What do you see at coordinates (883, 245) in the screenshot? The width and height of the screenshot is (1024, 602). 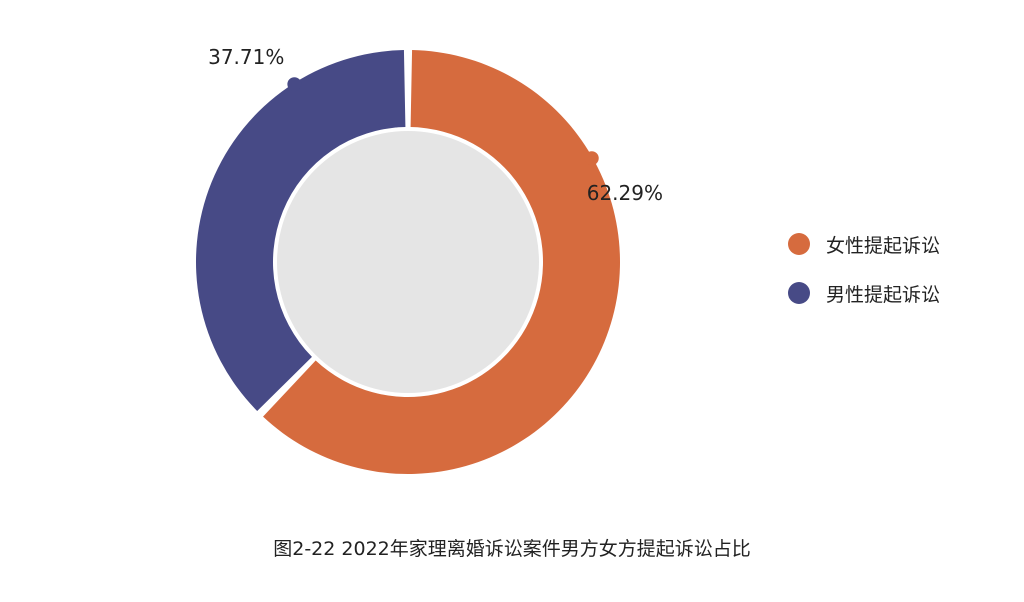 I see `legend-label-female: 女性提起诉讼` at bounding box center [883, 245].